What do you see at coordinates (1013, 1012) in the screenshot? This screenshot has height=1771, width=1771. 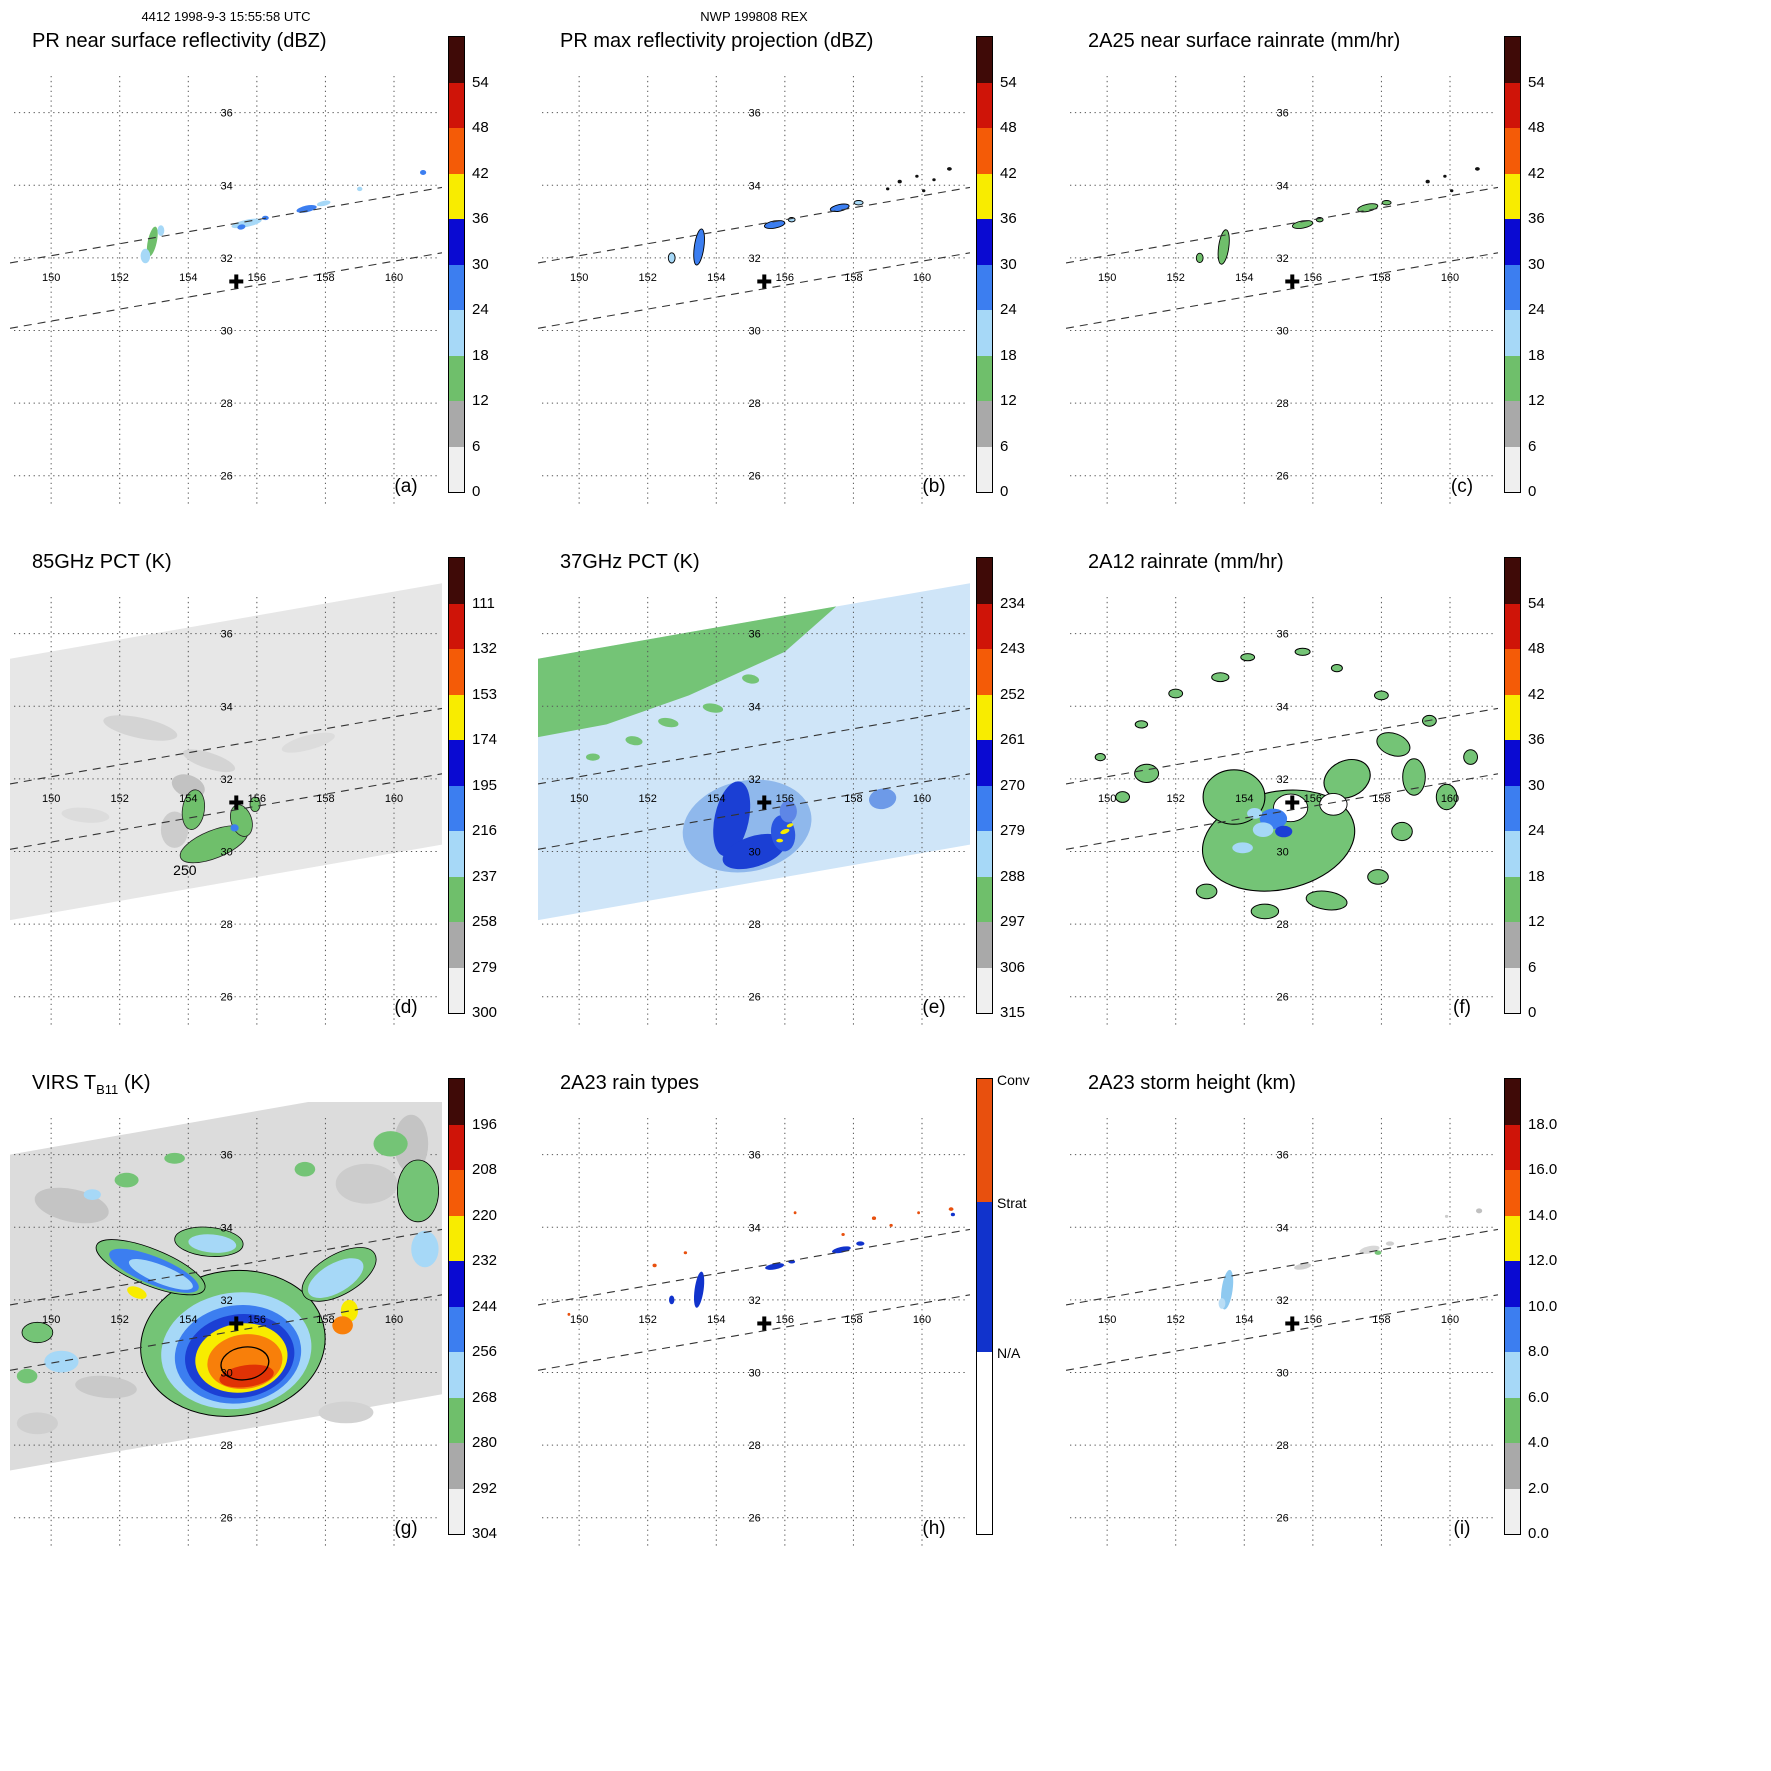 I see `colorbar-tick: 315` at bounding box center [1013, 1012].